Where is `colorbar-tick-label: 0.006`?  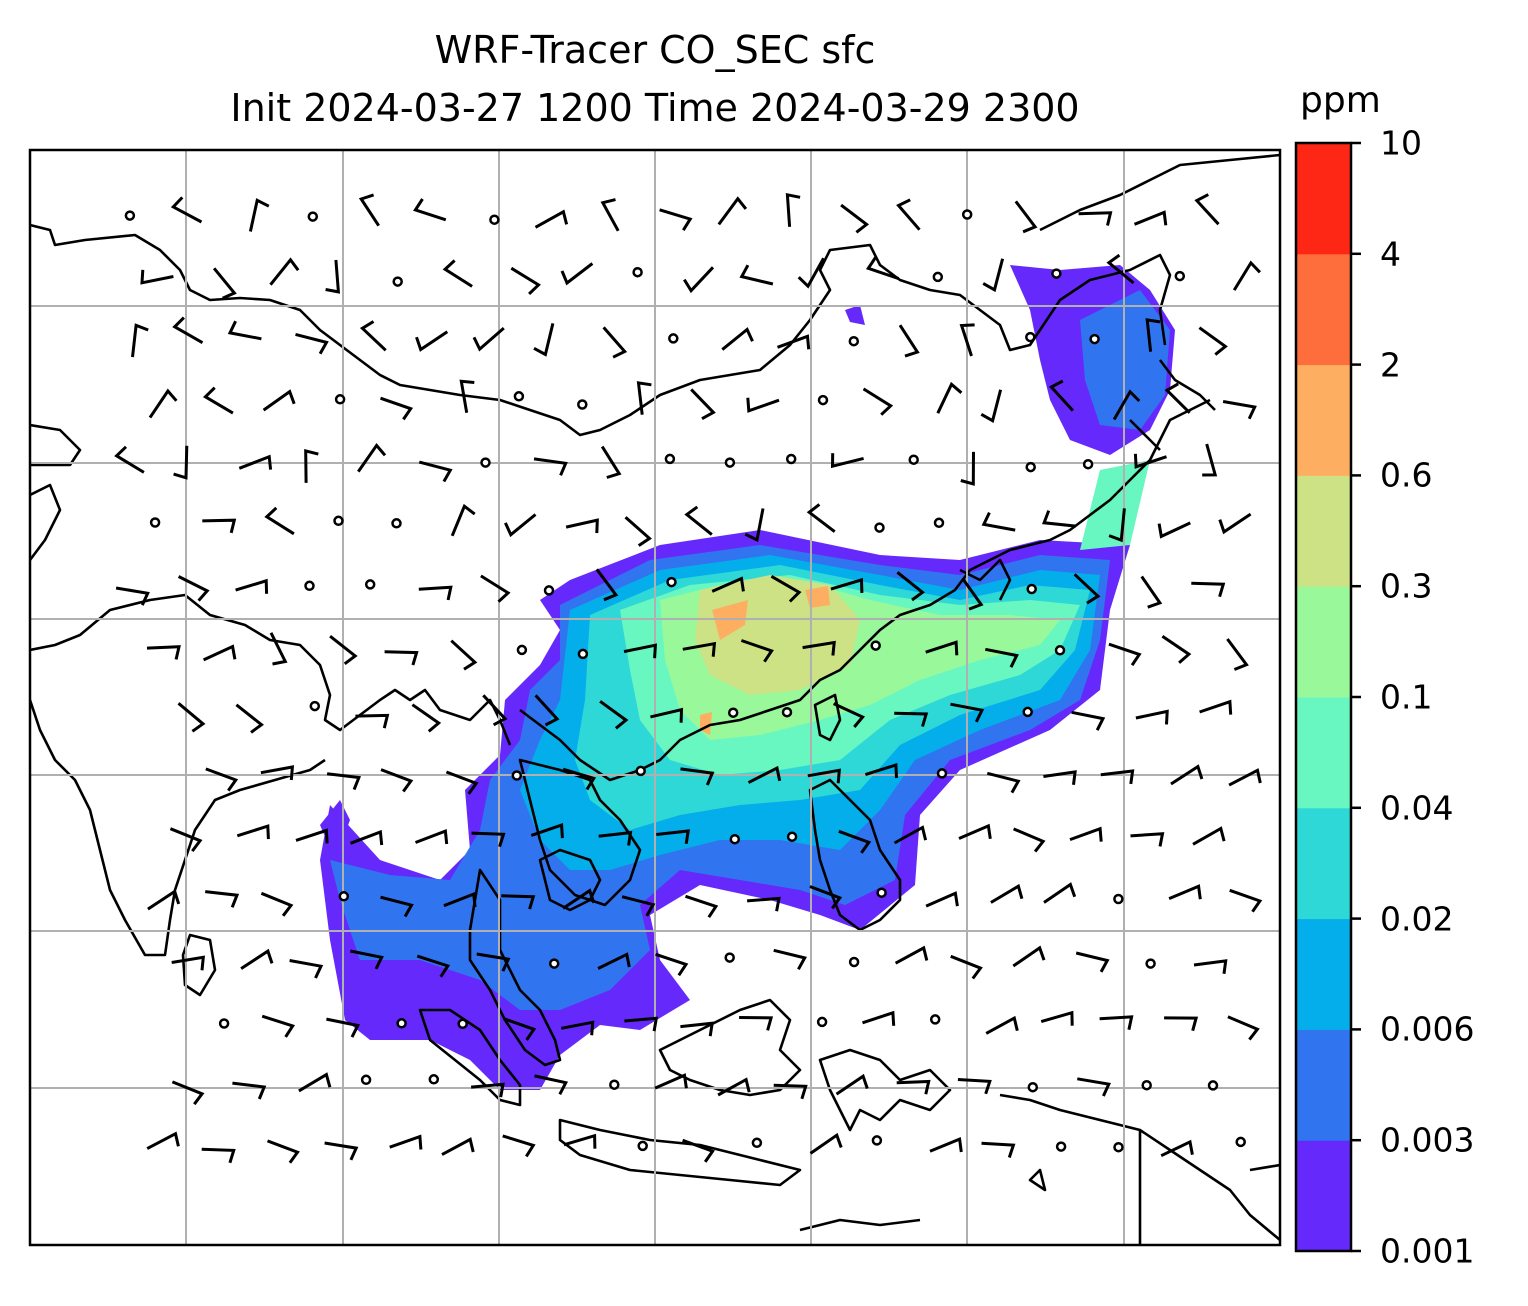 colorbar-tick-label: 0.006 is located at coordinates (1427, 1029).